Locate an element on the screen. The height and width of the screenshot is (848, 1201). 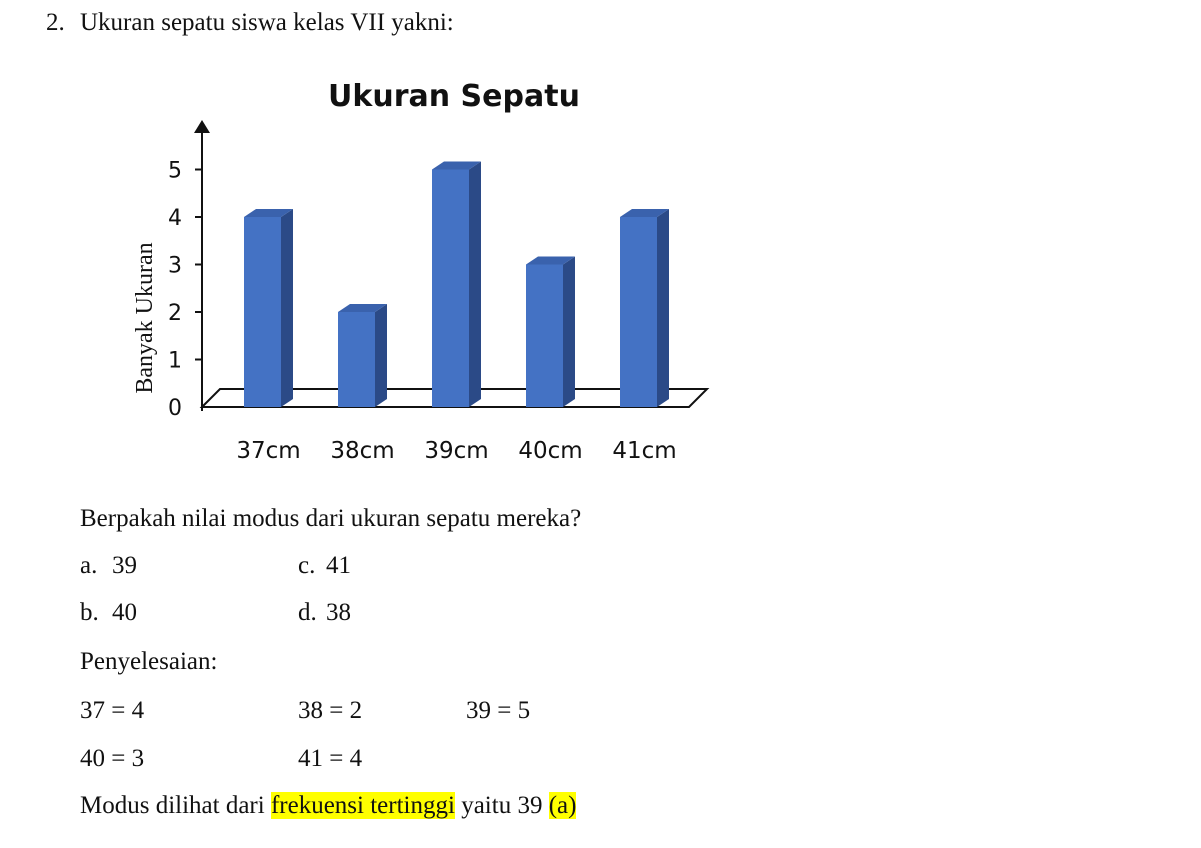
option-a-letter: a. is located at coordinates (89, 565).